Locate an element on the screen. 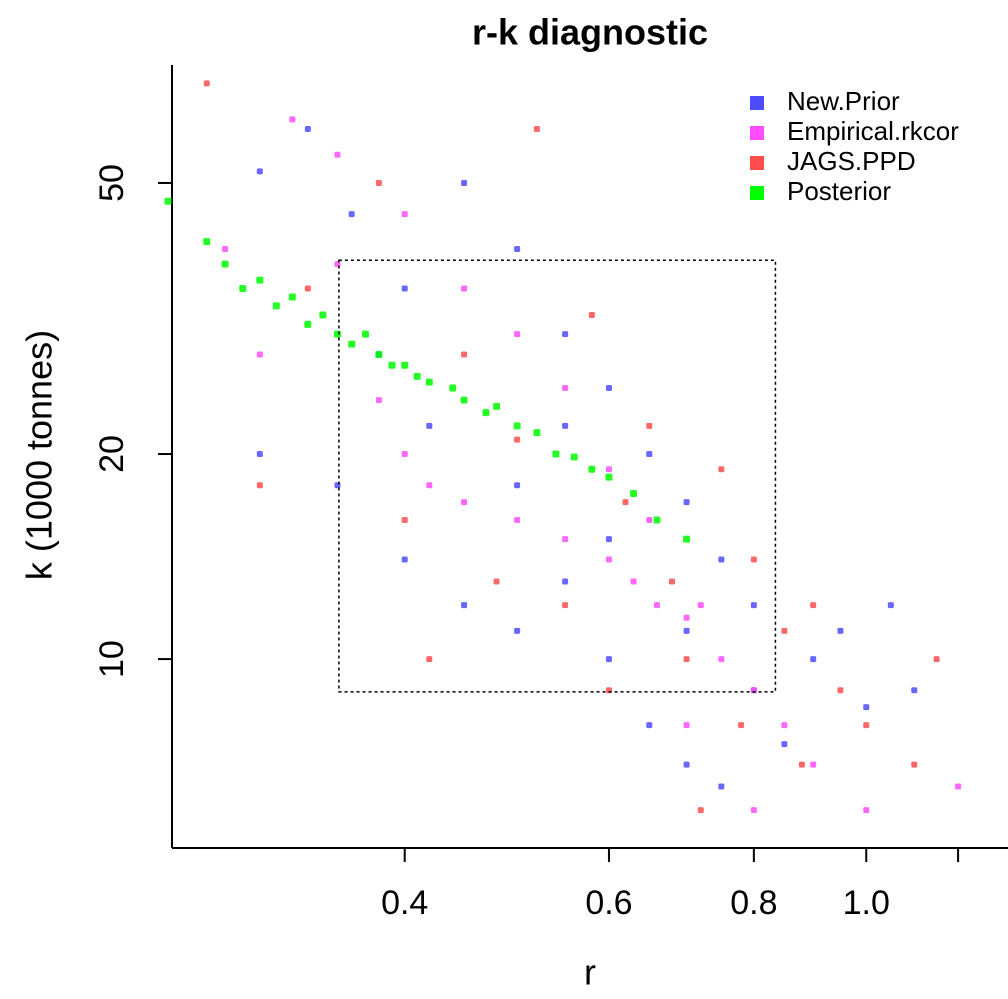 The image size is (1008, 999). x-tick-label: 0.8 is located at coordinates (753, 903).